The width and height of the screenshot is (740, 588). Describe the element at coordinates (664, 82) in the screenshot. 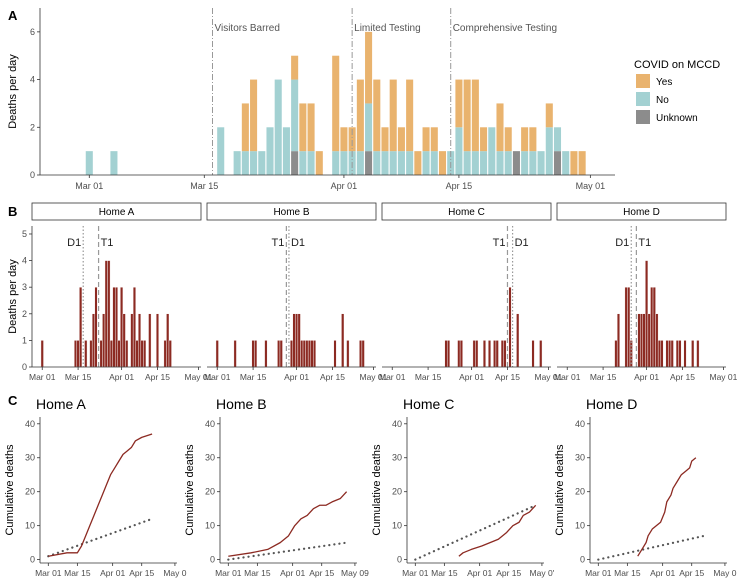

I see `legend-label: Yes` at that location.